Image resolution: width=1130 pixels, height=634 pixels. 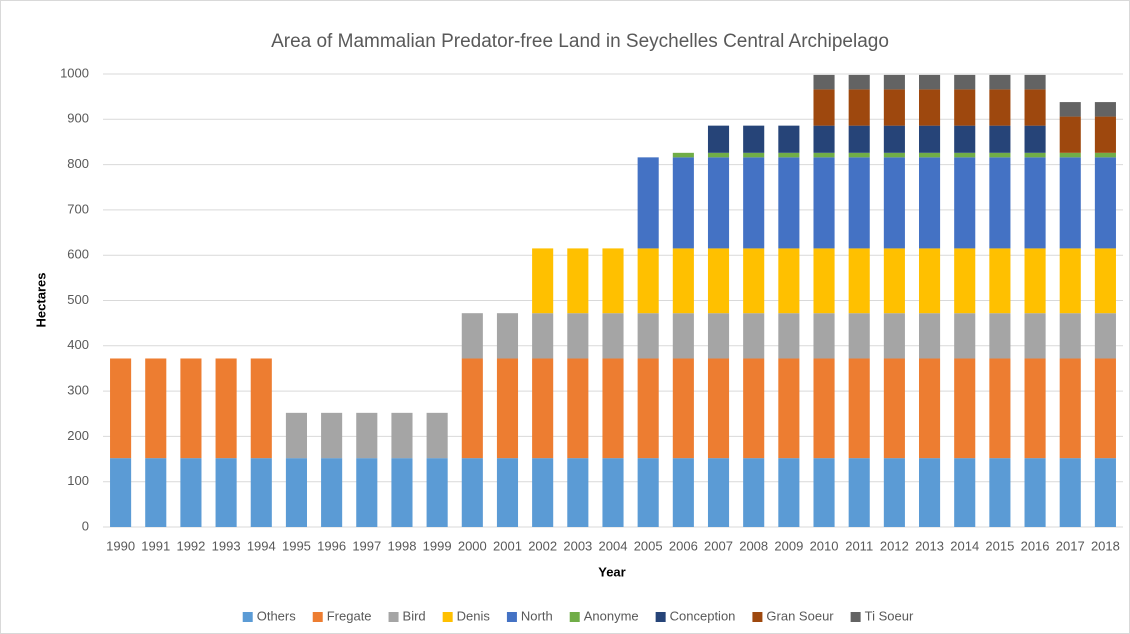 What do you see at coordinates (74, 72) in the screenshot?
I see `y-tick-label: 1000` at bounding box center [74, 72].